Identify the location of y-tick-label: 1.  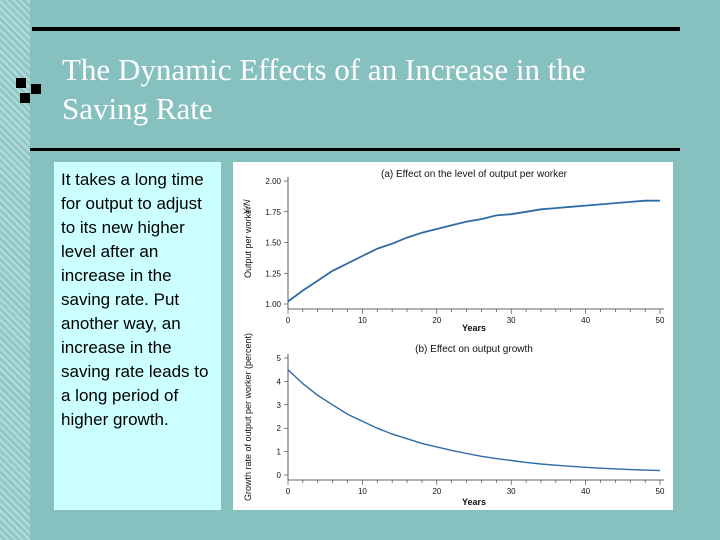
(279, 452).